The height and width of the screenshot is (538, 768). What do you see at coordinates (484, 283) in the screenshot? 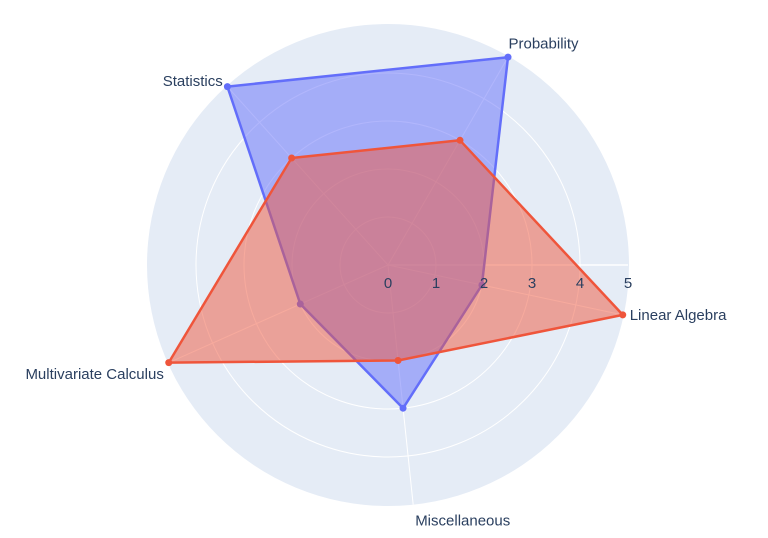
I see `radial-tick-label: 2` at bounding box center [484, 283].